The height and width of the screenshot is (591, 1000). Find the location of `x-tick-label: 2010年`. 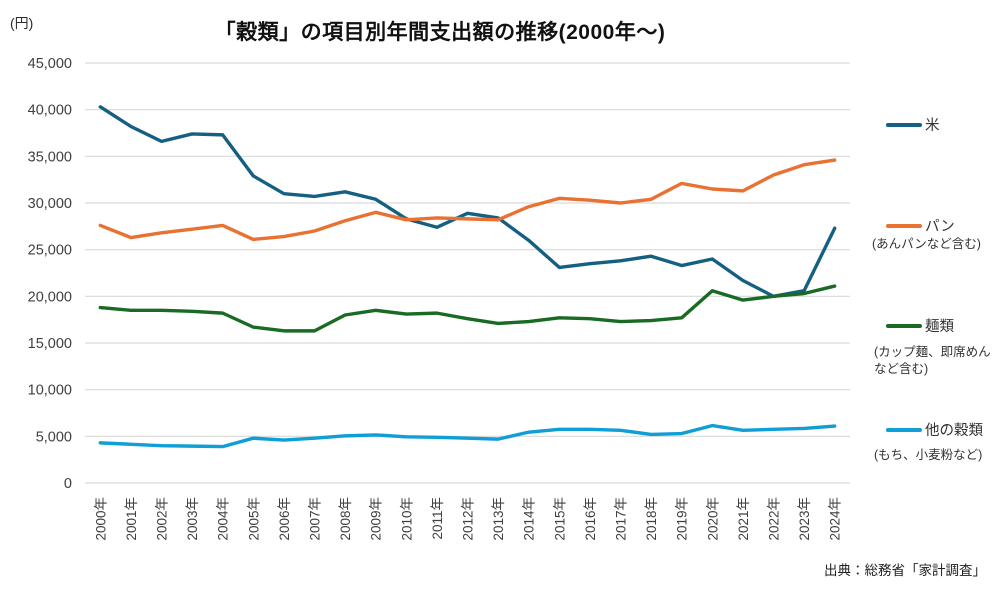

x-tick-label: 2010年 is located at coordinates (406, 519).